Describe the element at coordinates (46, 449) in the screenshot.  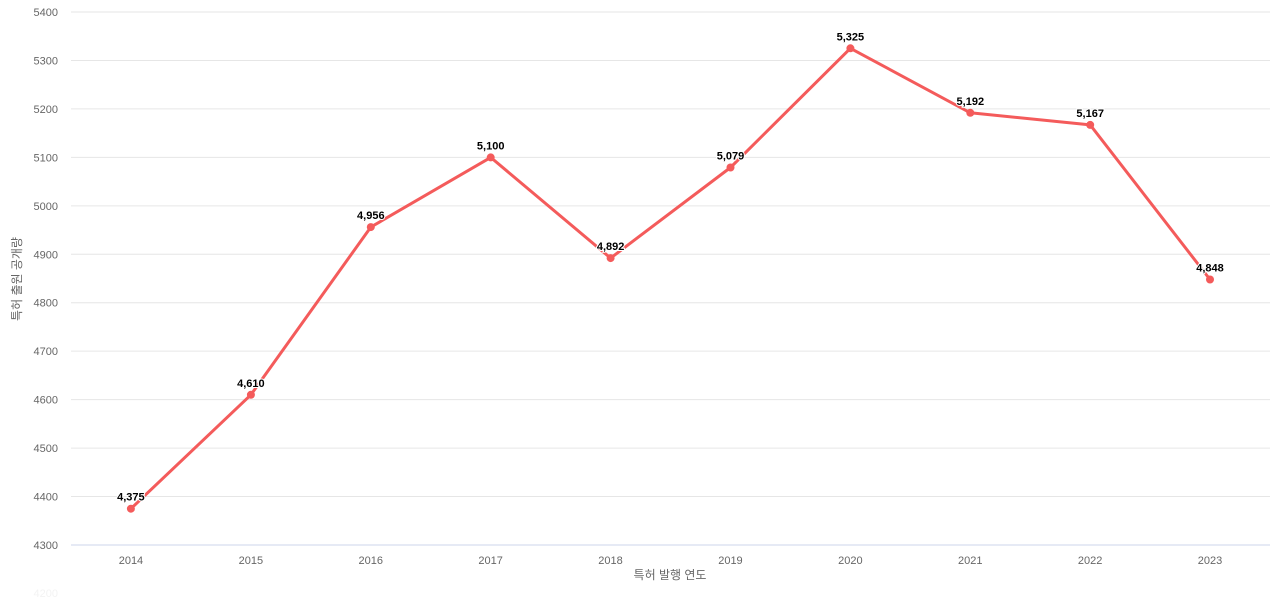
I see `y-tick-label: 4500` at that location.